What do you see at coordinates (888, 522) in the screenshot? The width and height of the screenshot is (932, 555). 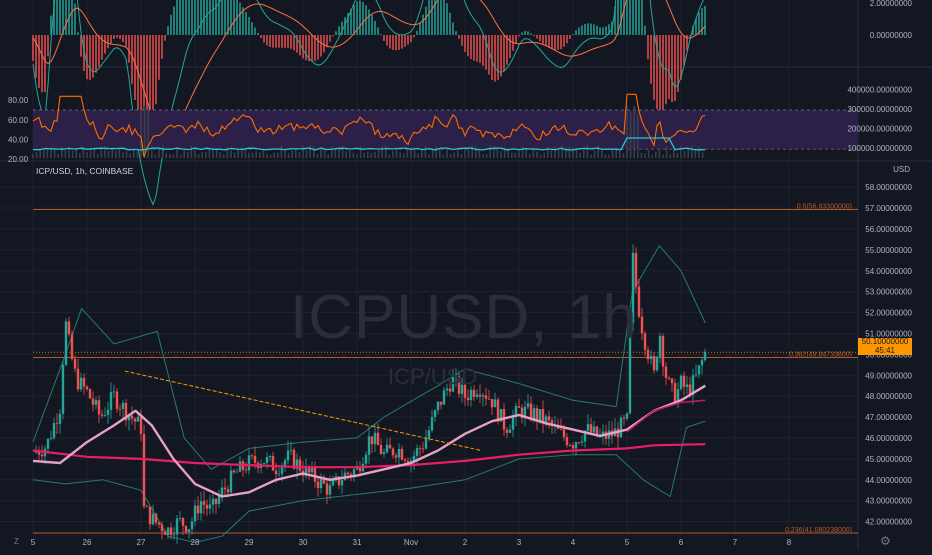 I see `y-tick-label: 42.00000000` at bounding box center [888, 522].